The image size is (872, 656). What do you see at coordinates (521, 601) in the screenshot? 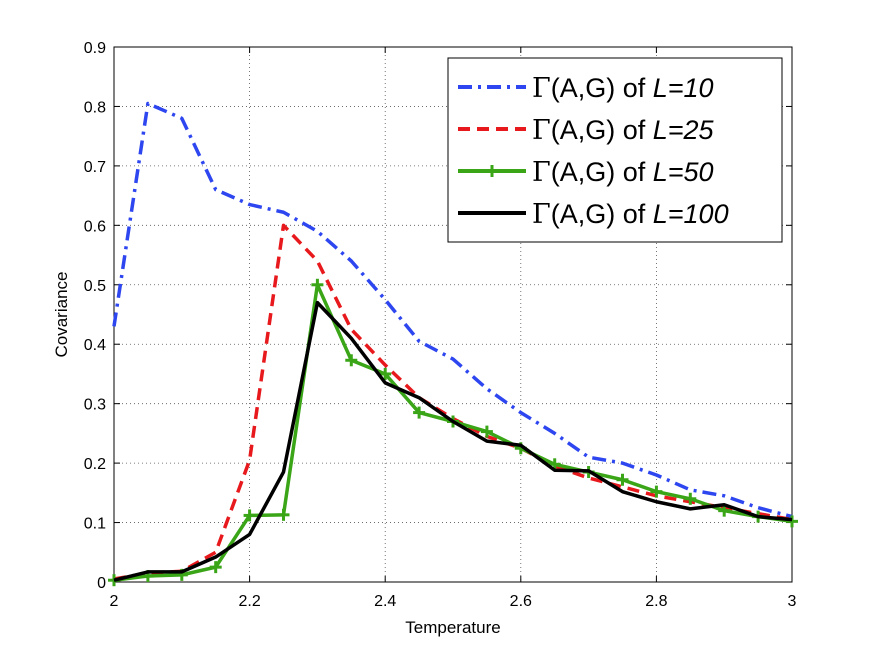
I see `x-tick-label: 2.6` at bounding box center [521, 601].